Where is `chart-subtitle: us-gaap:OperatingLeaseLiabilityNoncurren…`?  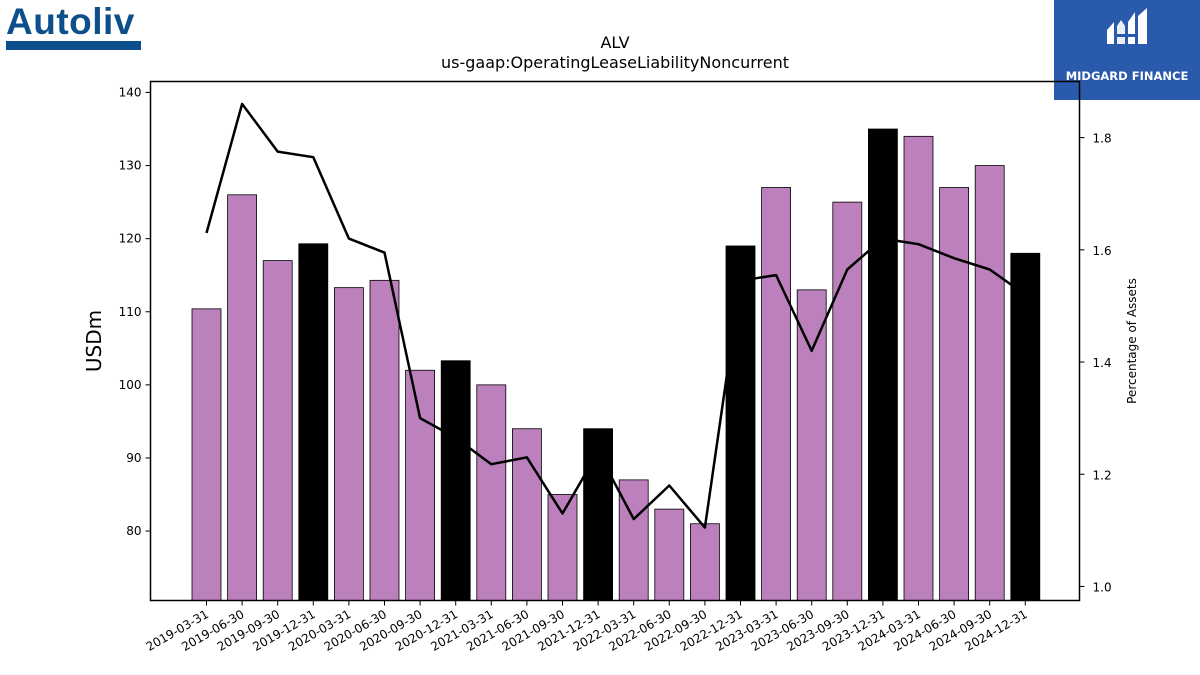
chart-subtitle: us-gaap:OperatingLeaseLiabilityNoncurren… is located at coordinates (615, 62).